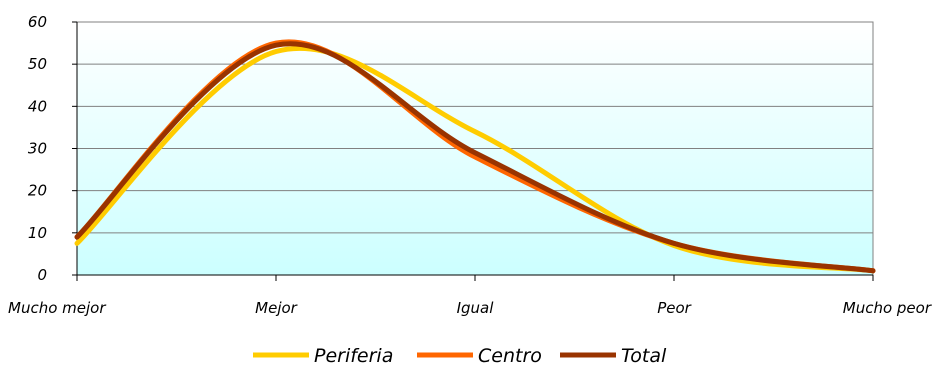  What do you see at coordinates (887, 308) in the screenshot?
I see `x-tick-label: Mucho peor` at bounding box center [887, 308].